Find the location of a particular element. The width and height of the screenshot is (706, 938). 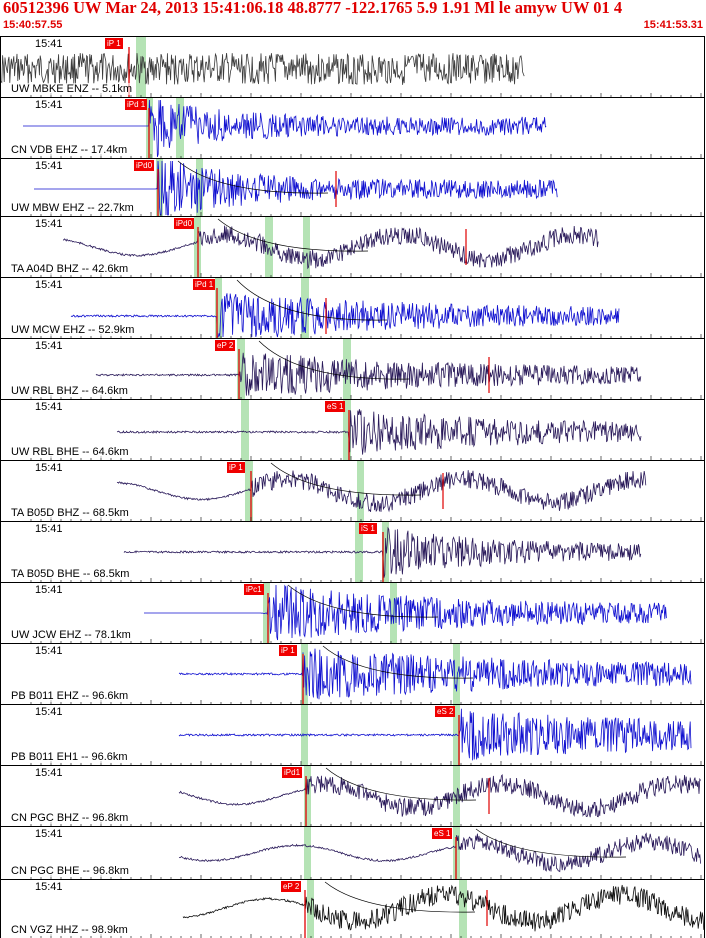

seismogram-panel: 15:41 eS 2 PB B011 EH1 -- 96.6km is located at coordinates (352, 734).